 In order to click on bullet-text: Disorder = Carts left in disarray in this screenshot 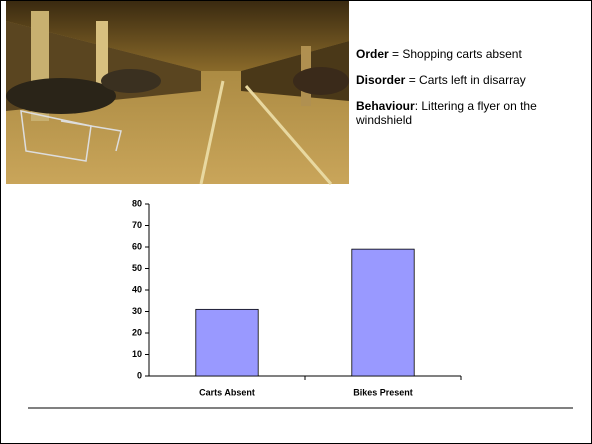, I will do `click(471, 80)`.